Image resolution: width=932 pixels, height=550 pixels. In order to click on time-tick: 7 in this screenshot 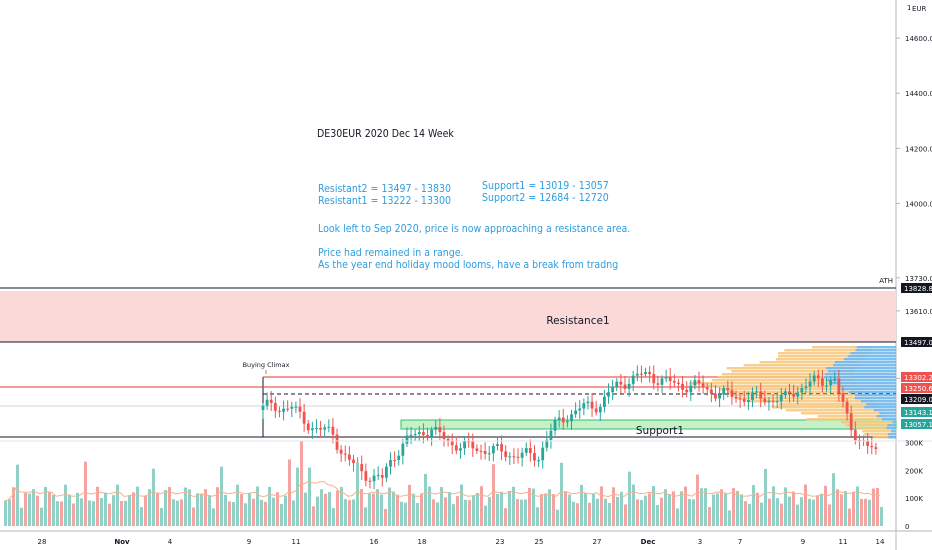, I will do `click(740, 542)`.